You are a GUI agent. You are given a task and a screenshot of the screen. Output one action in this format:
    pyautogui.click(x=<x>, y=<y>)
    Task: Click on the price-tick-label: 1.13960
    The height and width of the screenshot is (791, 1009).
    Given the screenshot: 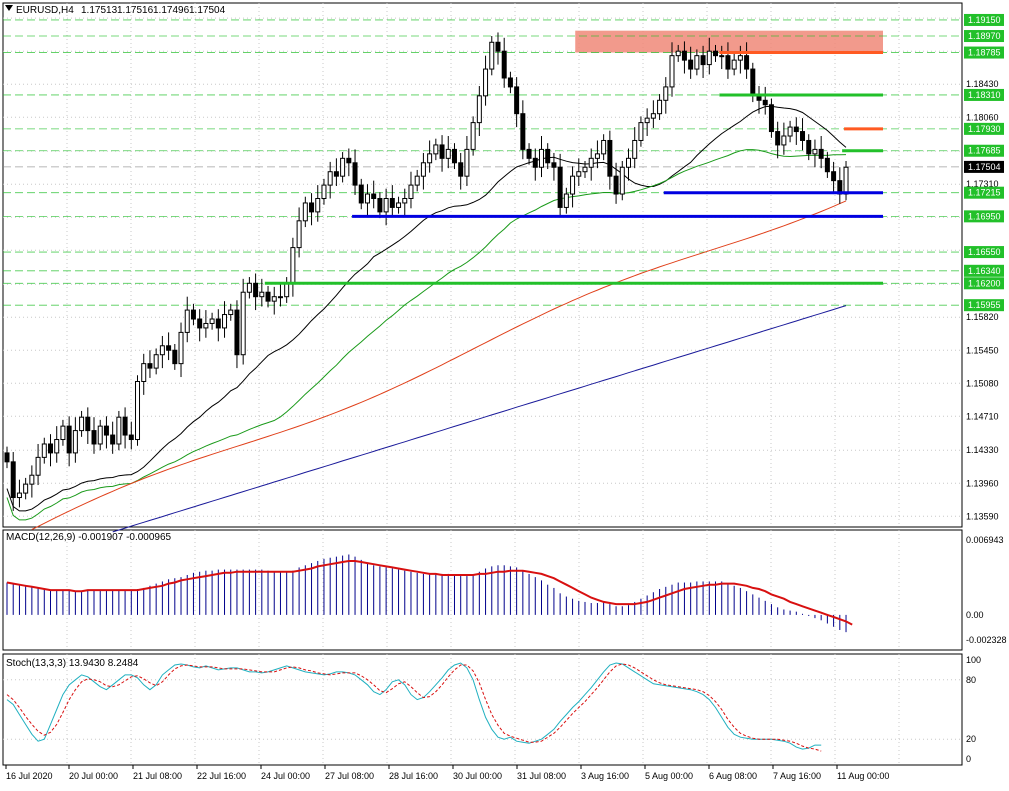 What is the action you would take?
    pyautogui.click(x=982, y=483)
    